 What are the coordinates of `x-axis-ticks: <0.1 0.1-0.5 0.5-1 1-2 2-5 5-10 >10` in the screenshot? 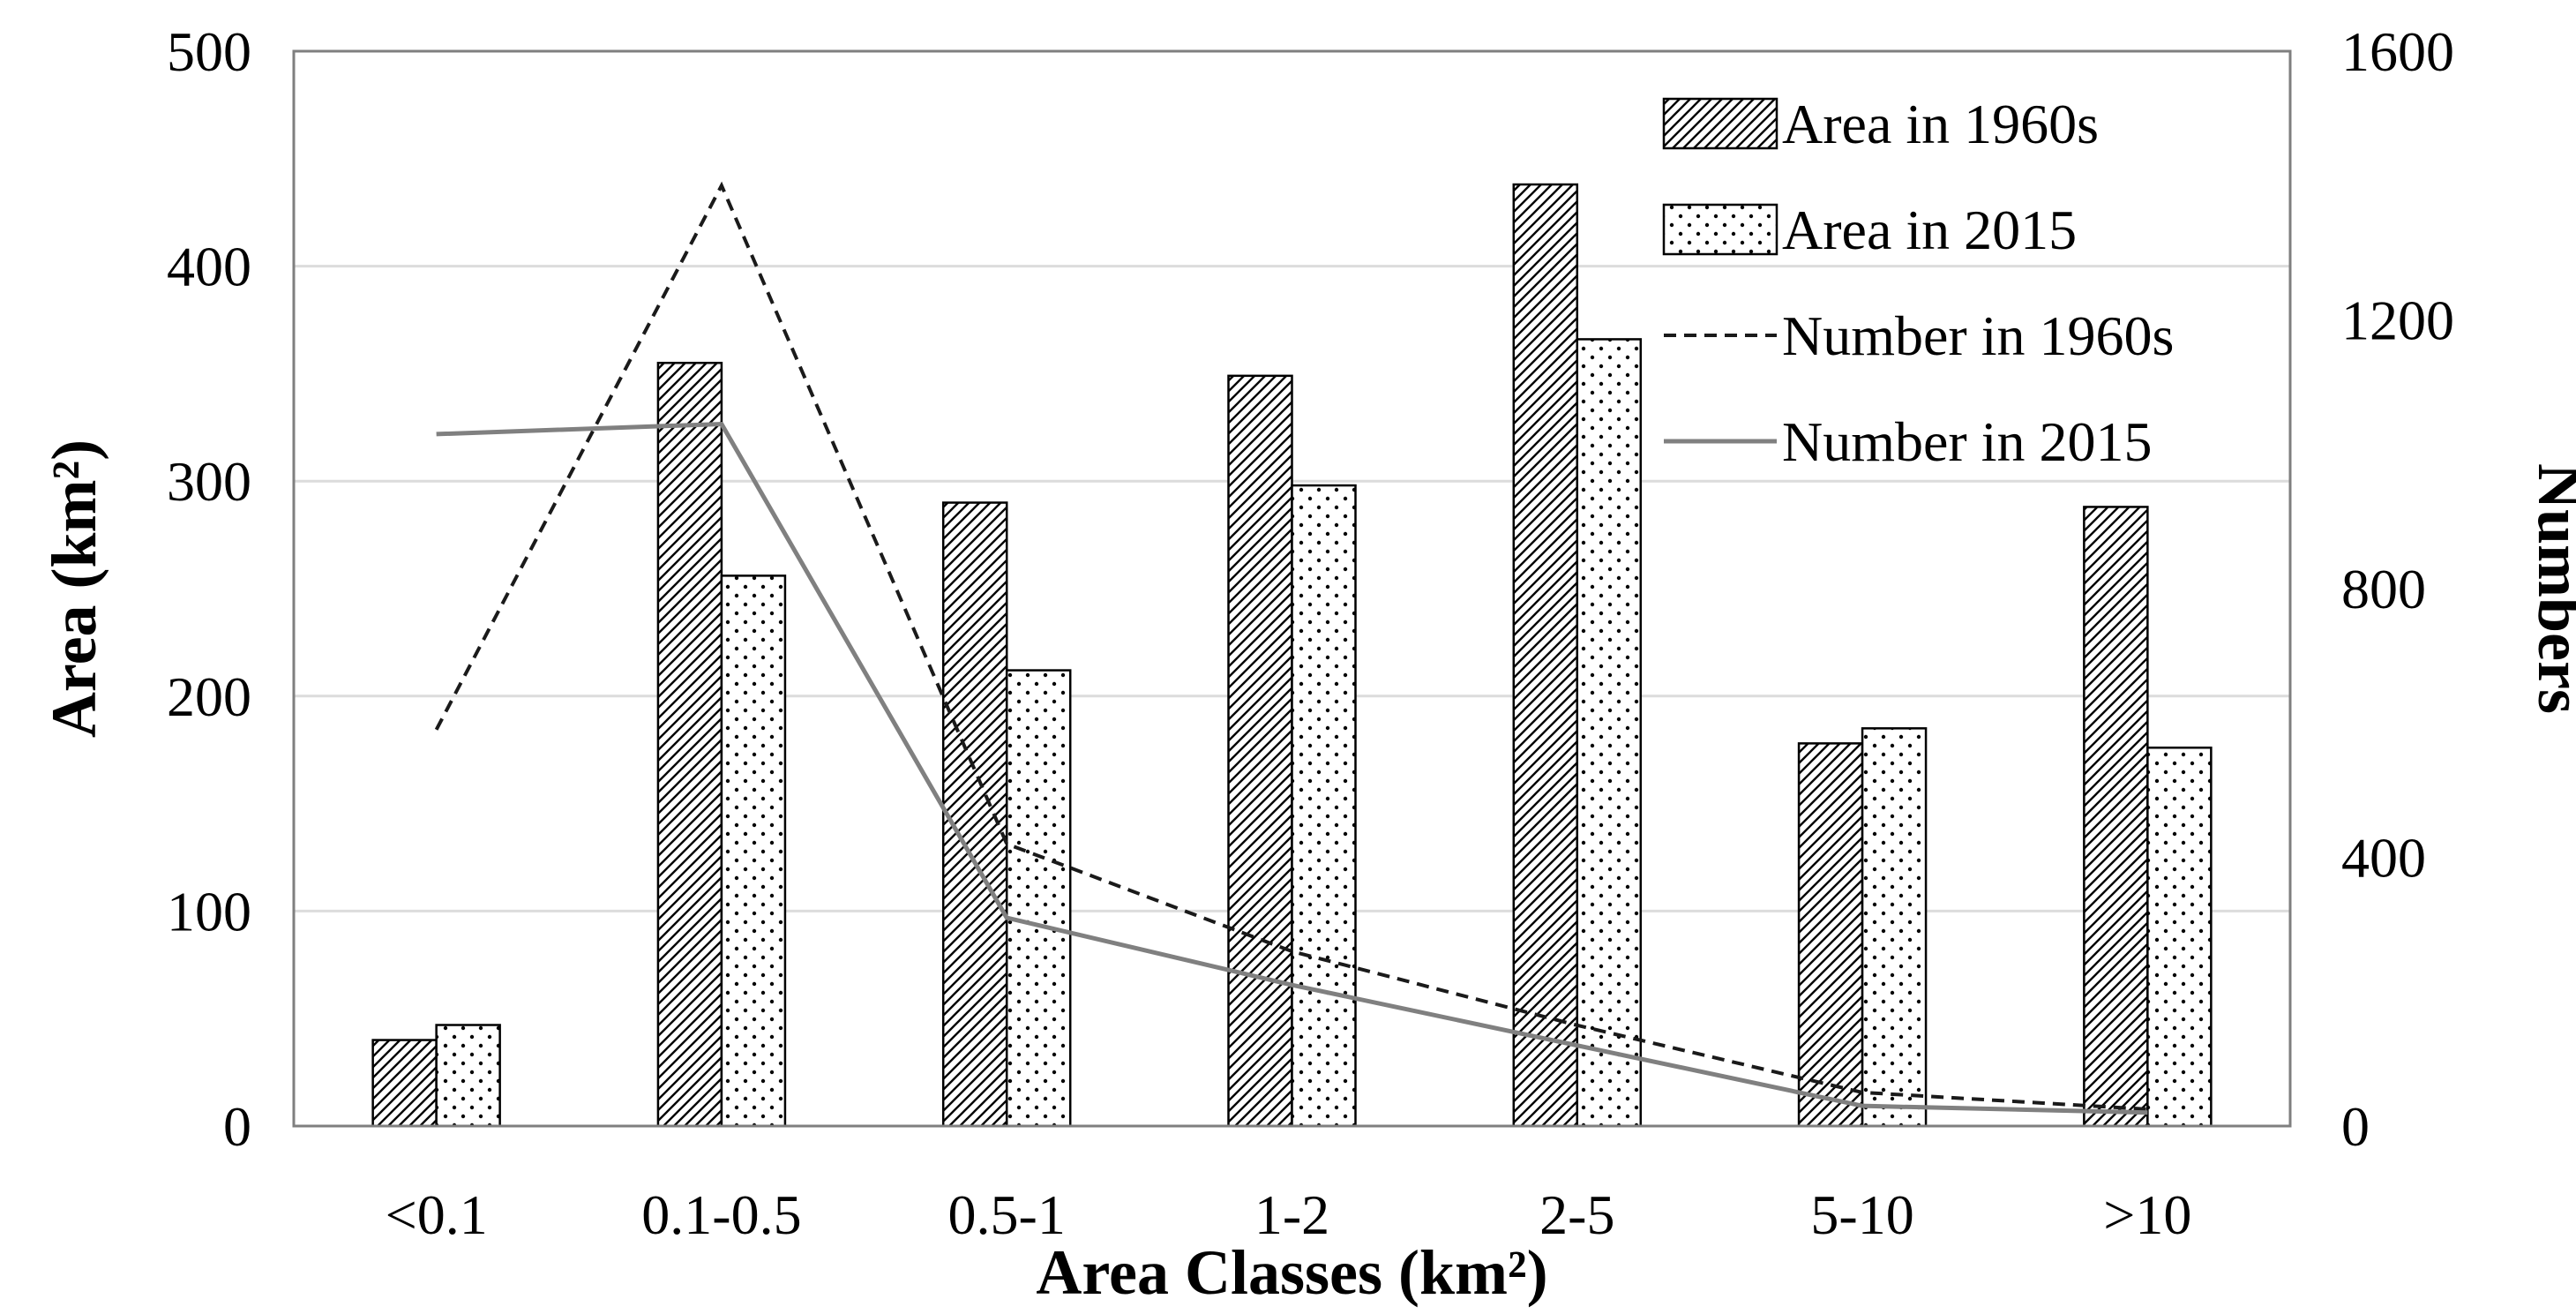 It's located at (1289, 1214).